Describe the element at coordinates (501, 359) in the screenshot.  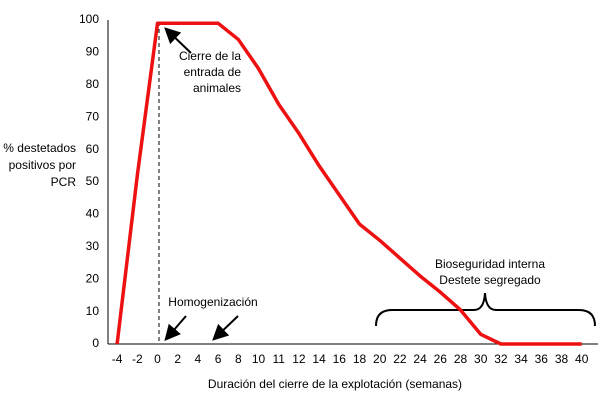
I see `x-tick-label: 32` at that location.